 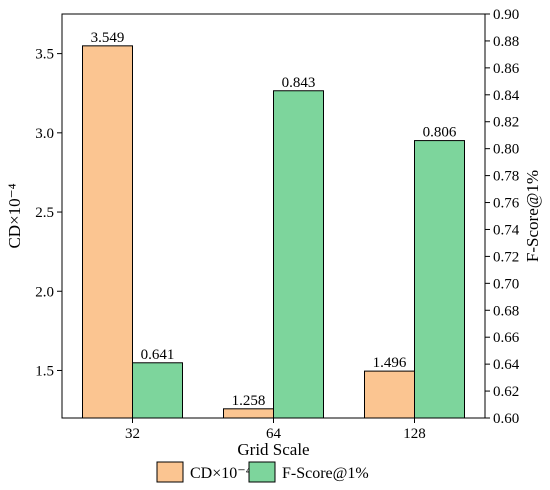 I want to click on x-tick-label: 32, so click(x=132, y=434).